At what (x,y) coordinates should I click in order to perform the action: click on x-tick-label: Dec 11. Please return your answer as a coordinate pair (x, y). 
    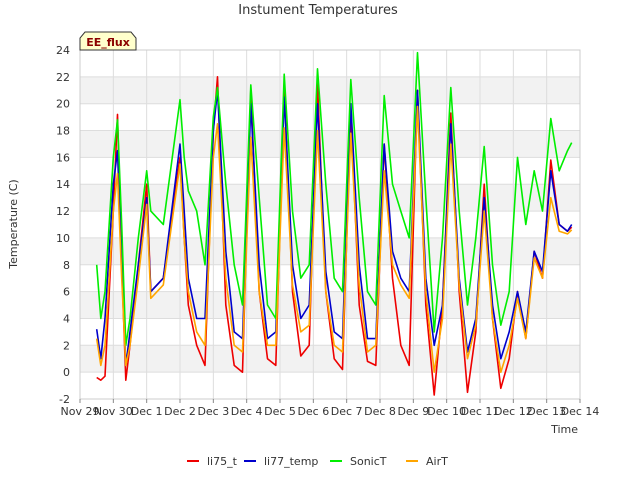
    Looking at the image, I should click on (480, 411).